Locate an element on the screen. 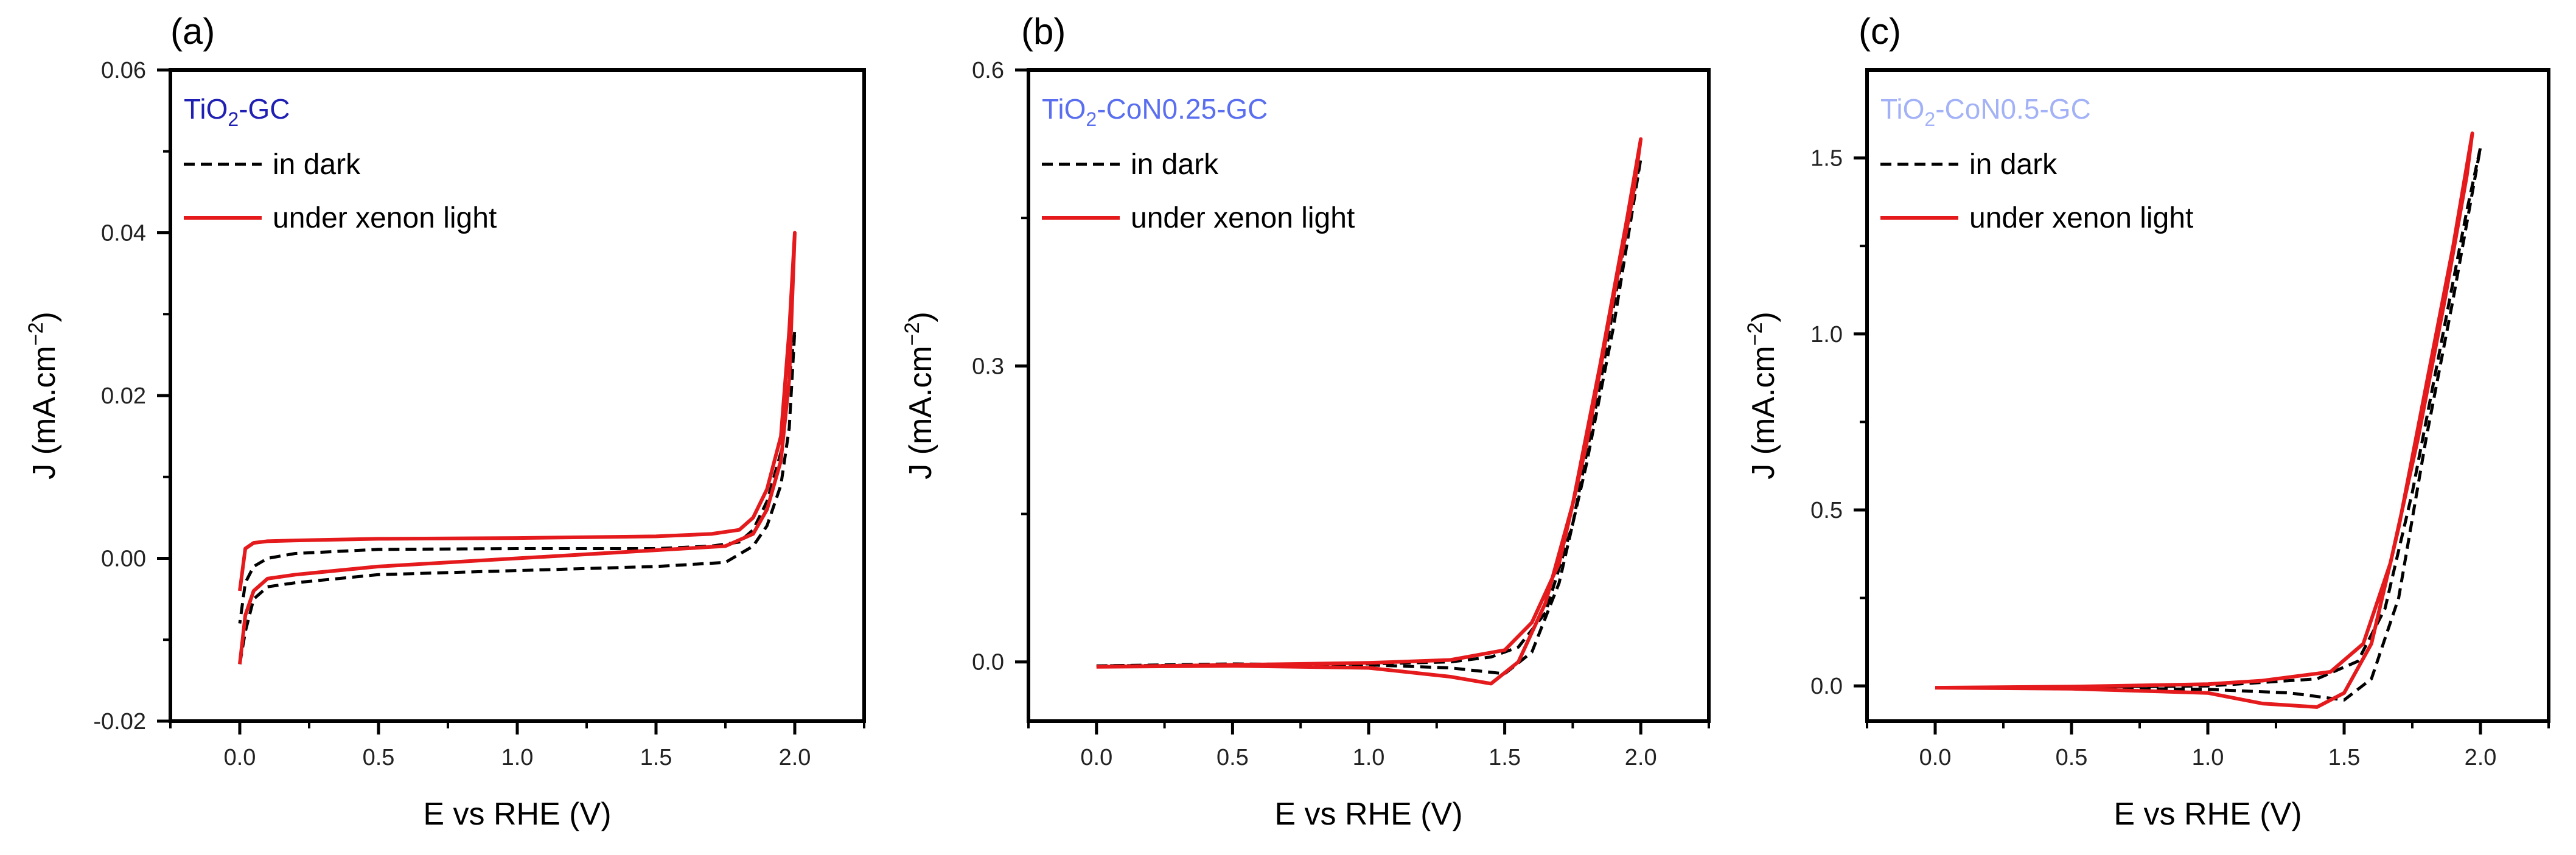  sample-label: TiO2-GC is located at coordinates (237, 112).